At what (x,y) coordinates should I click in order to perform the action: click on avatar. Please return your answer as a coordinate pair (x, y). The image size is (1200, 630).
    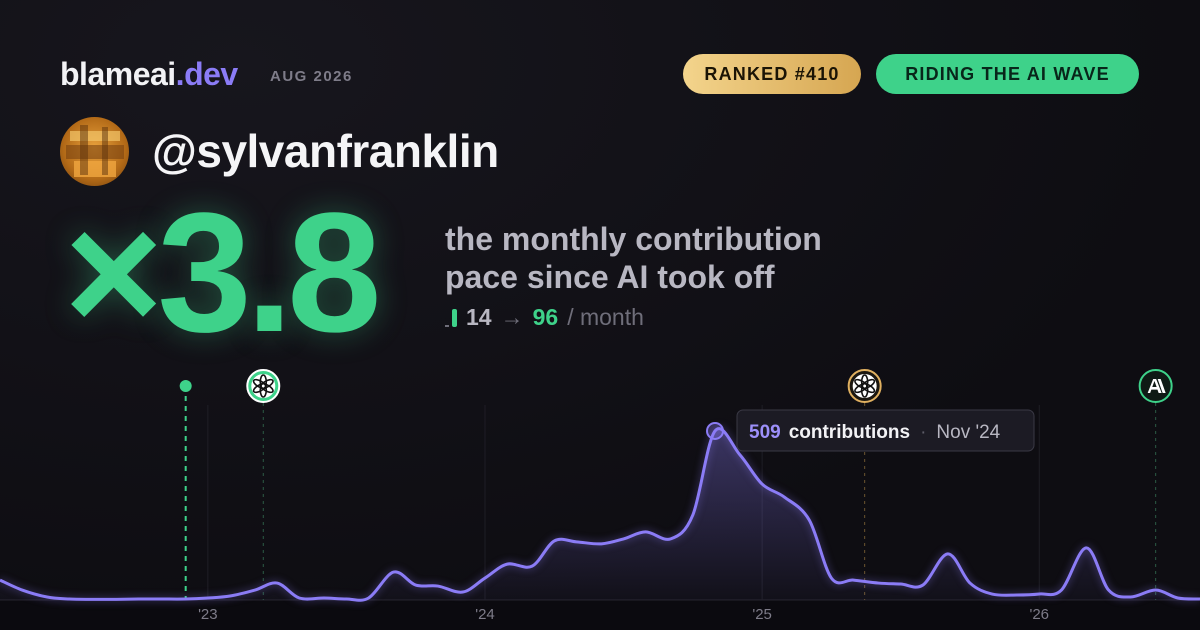
    Looking at the image, I should click on (94, 151).